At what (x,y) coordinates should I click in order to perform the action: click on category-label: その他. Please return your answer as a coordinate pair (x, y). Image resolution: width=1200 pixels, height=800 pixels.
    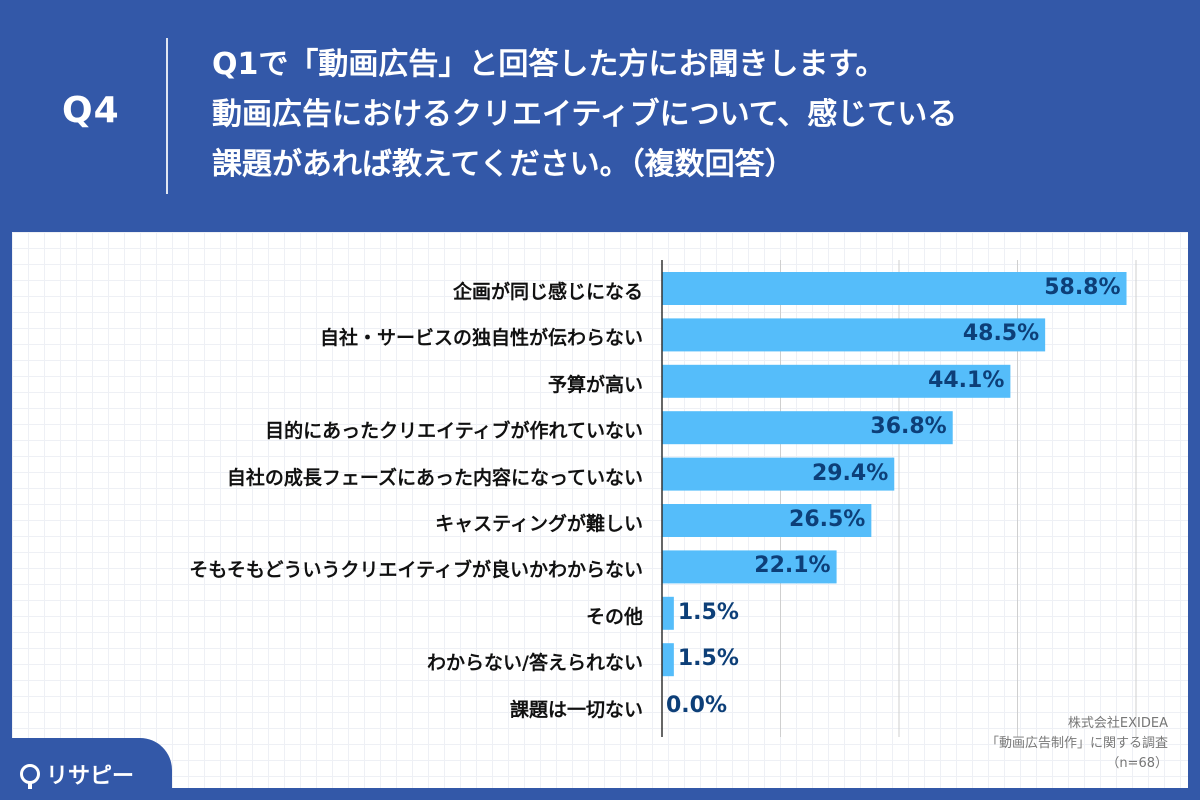
    Looking at the image, I should click on (614, 616).